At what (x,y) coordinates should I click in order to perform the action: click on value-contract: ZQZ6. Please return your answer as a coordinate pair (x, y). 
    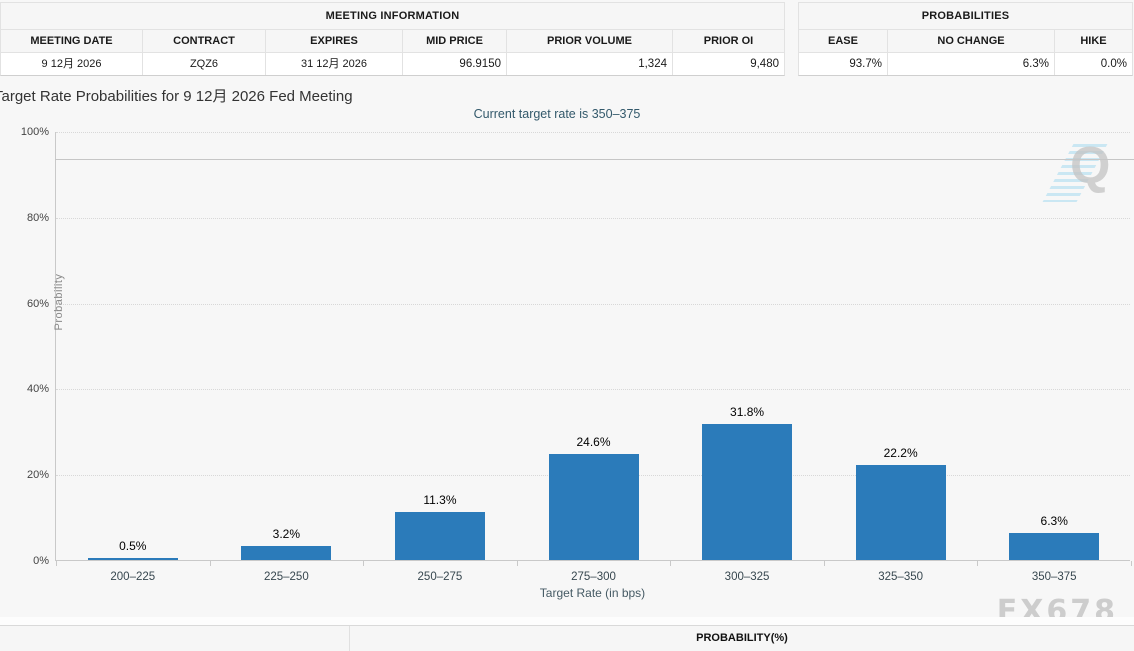
    Looking at the image, I should click on (204, 64).